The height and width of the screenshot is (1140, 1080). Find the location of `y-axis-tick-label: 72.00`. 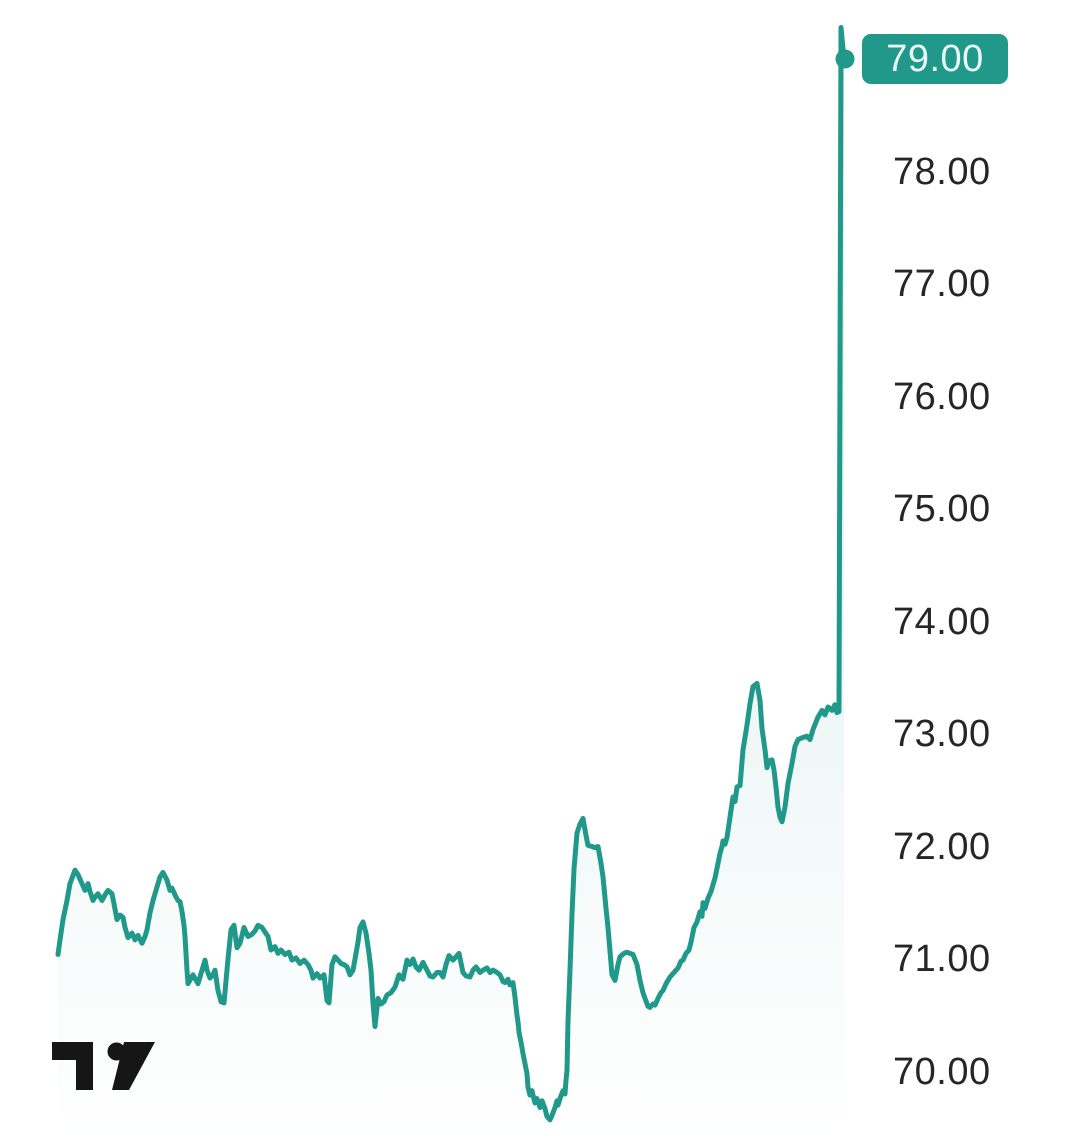

y-axis-tick-label: 72.00 is located at coordinates (942, 846).